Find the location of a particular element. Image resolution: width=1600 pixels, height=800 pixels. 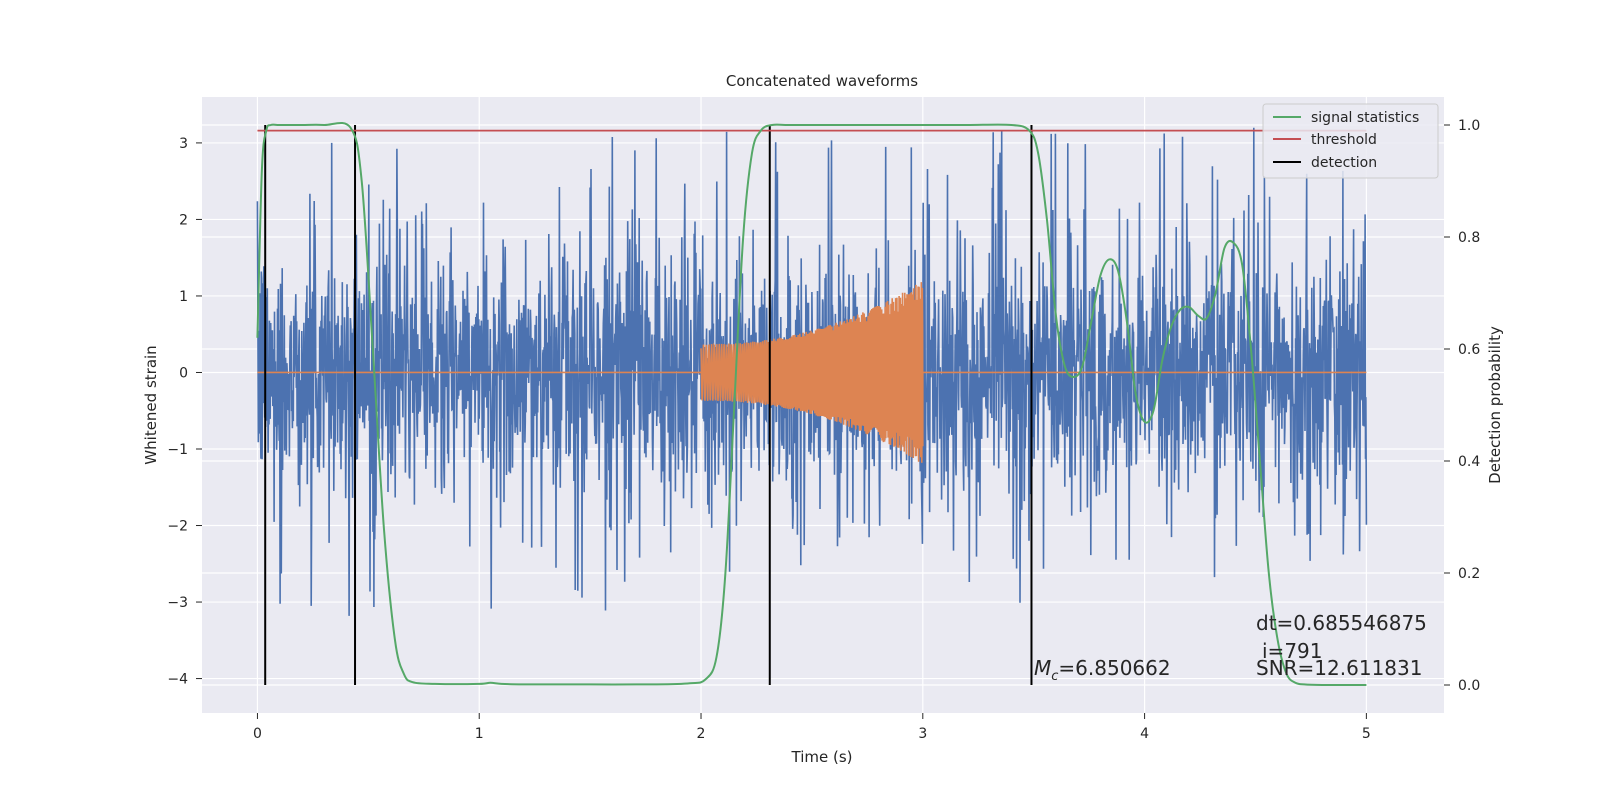

x-tick-label: 0 is located at coordinates (257, 734).